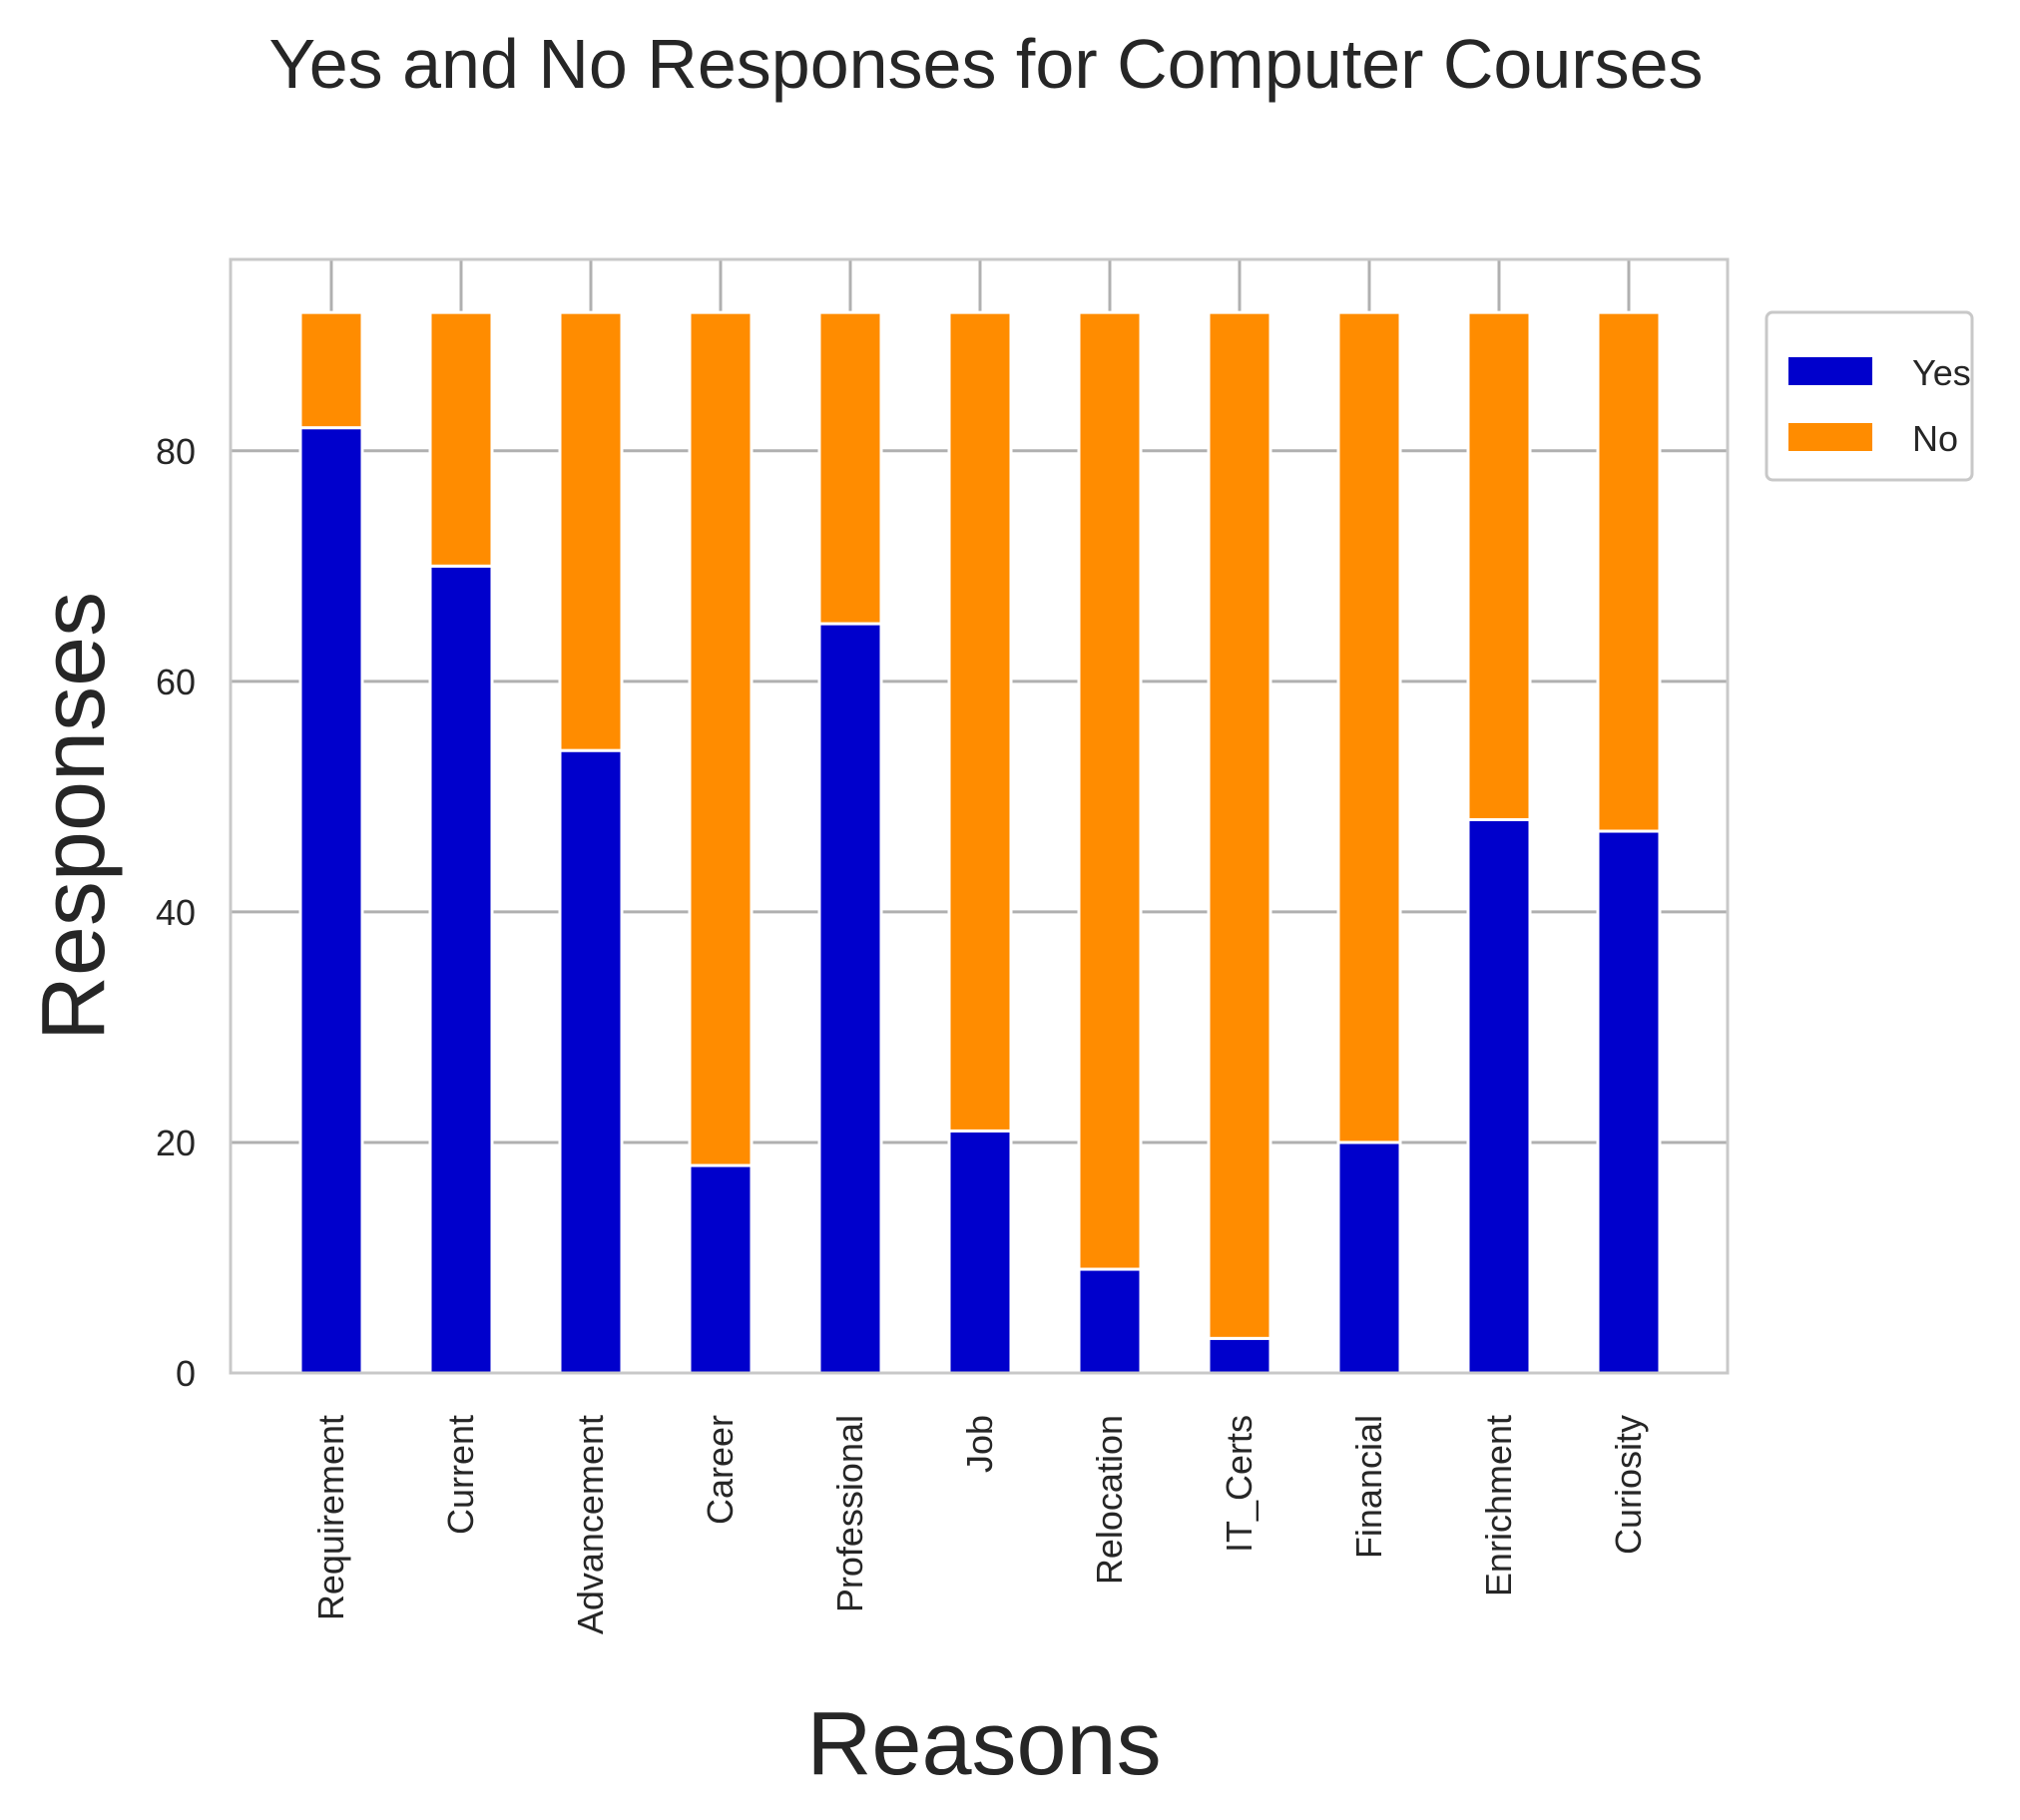 This screenshot has height=1820, width=2020. What do you see at coordinates (1239, 825) in the screenshot?
I see `bar-no-it_certs` at bounding box center [1239, 825].